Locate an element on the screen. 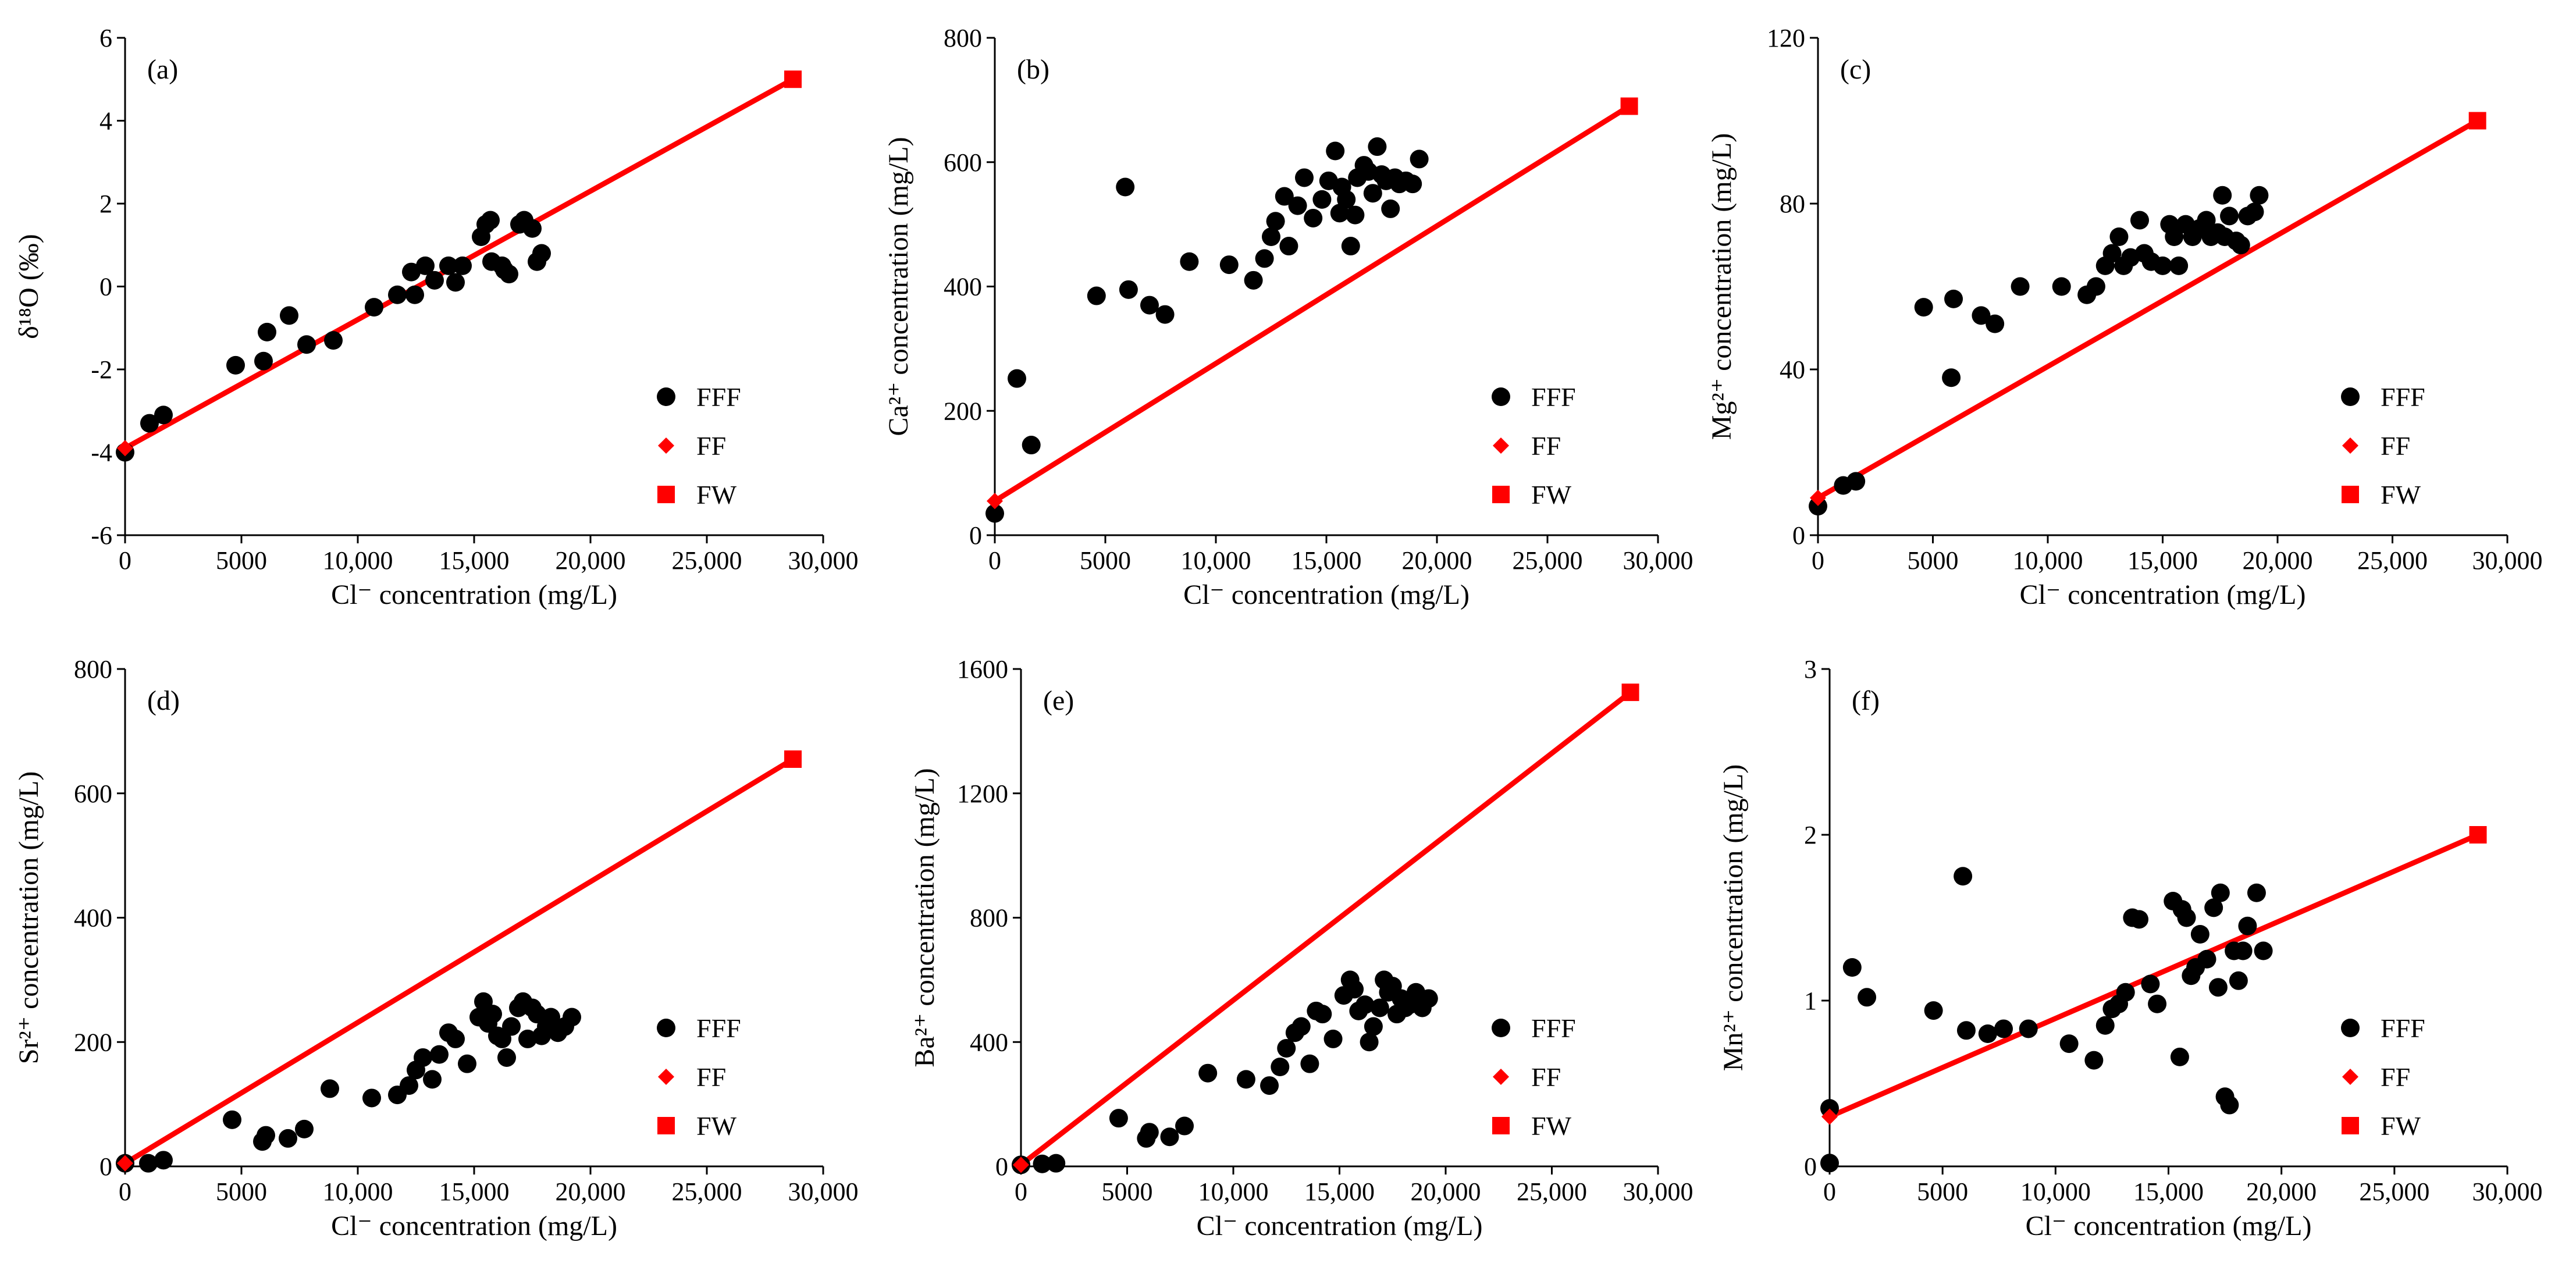  panel-label: (a) is located at coordinates (163, 69).